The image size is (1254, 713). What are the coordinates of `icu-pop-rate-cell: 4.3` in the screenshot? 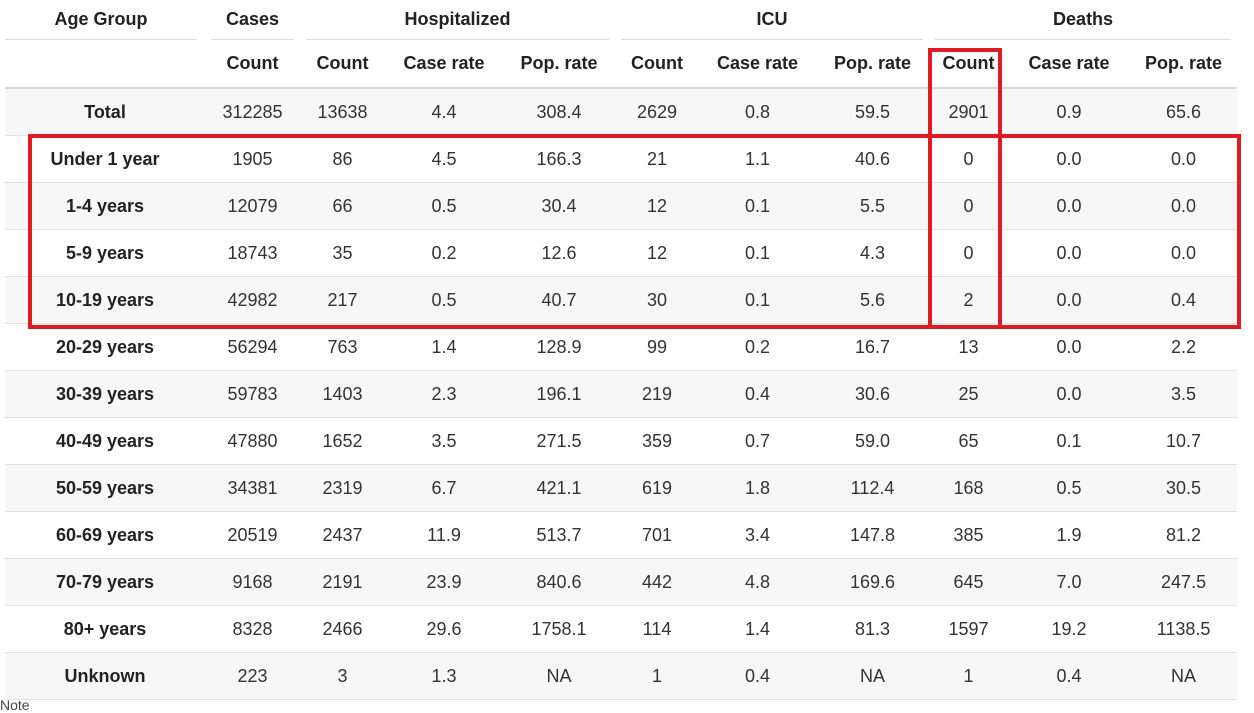 It's located at (873, 253).